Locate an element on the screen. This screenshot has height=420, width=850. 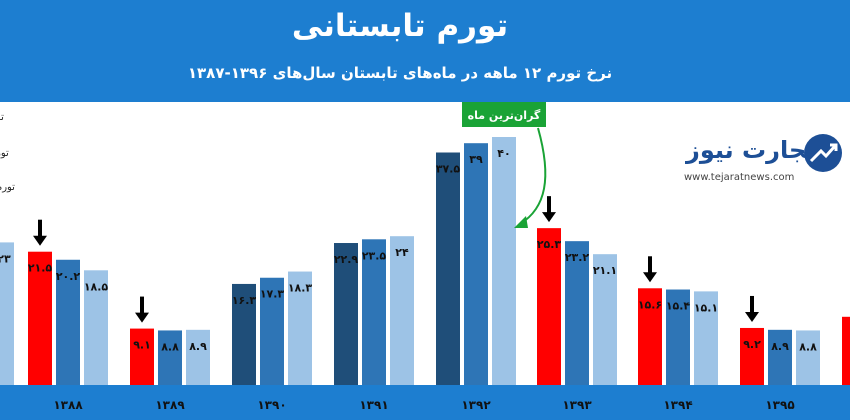
annotation-label: گران‌ترین ماه is located at coordinates (504, 115).